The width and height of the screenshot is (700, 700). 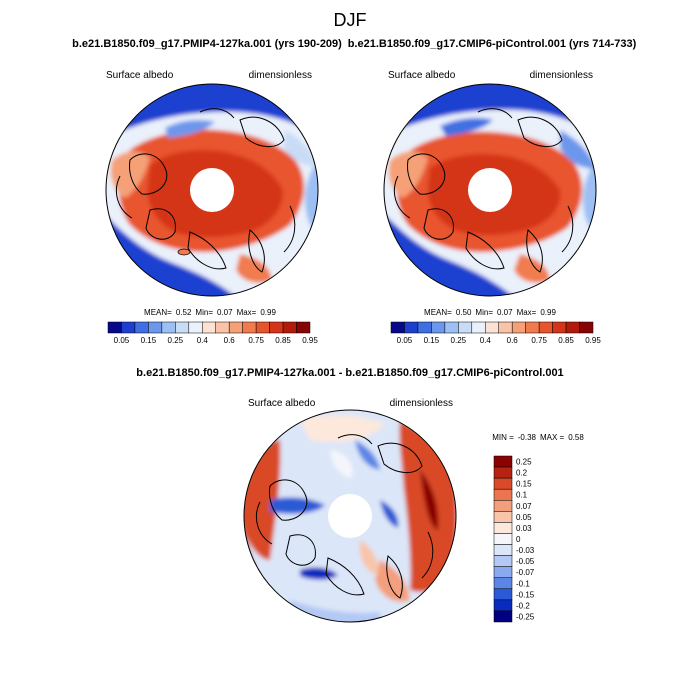 What do you see at coordinates (225, 312) in the screenshot?
I see `panel-pmip4-min-value: 0.07` at bounding box center [225, 312].